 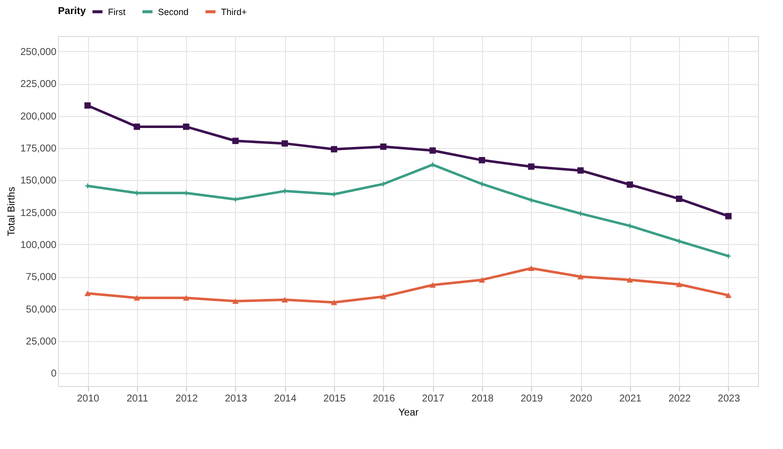 What do you see at coordinates (173, 11) in the screenshot?
I see `legend-label: Second` at bounding box center [173, 11].